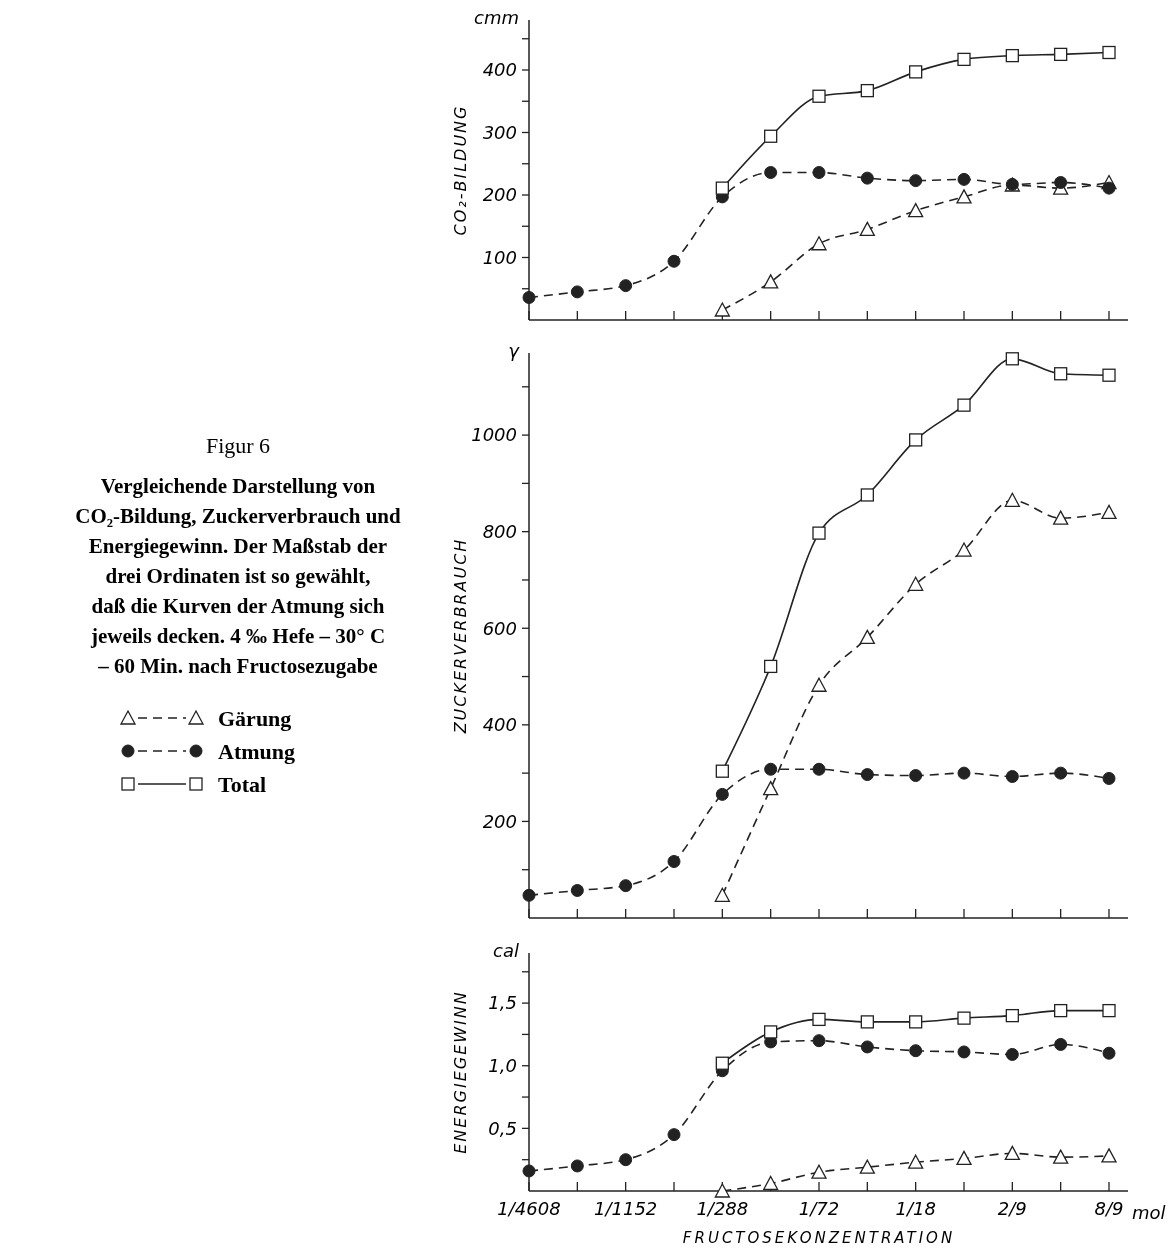 This screenshot has height=1251, width=1176. What do you see at coordinates (626, 1208) in the screenshot?
I see `x-tick-label: 1/1152` at bounding box center [626, 1208].